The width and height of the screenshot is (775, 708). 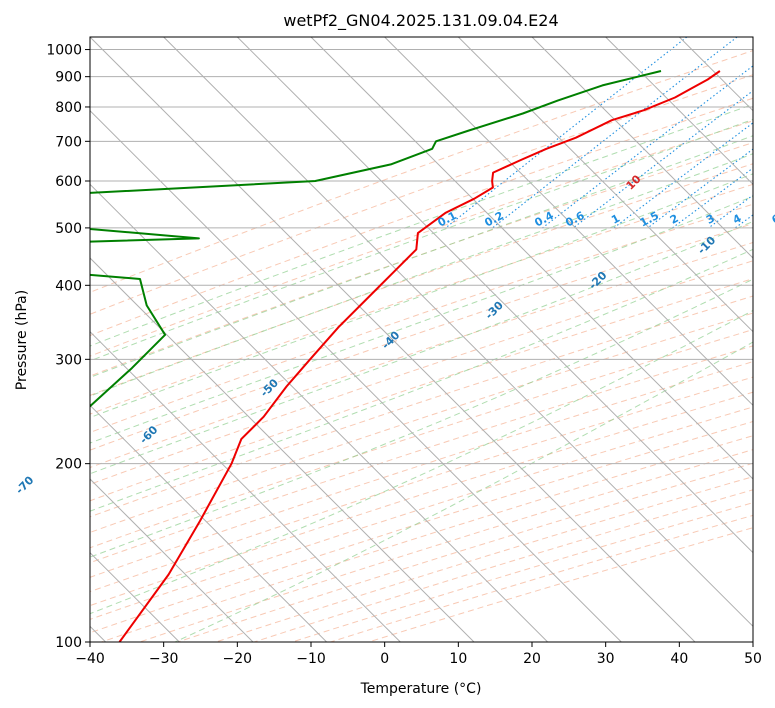 What do you see at coordinates (753, 659) in the screenshot?
I see `x-tick-label: 50` at bounding box center [753, 659].